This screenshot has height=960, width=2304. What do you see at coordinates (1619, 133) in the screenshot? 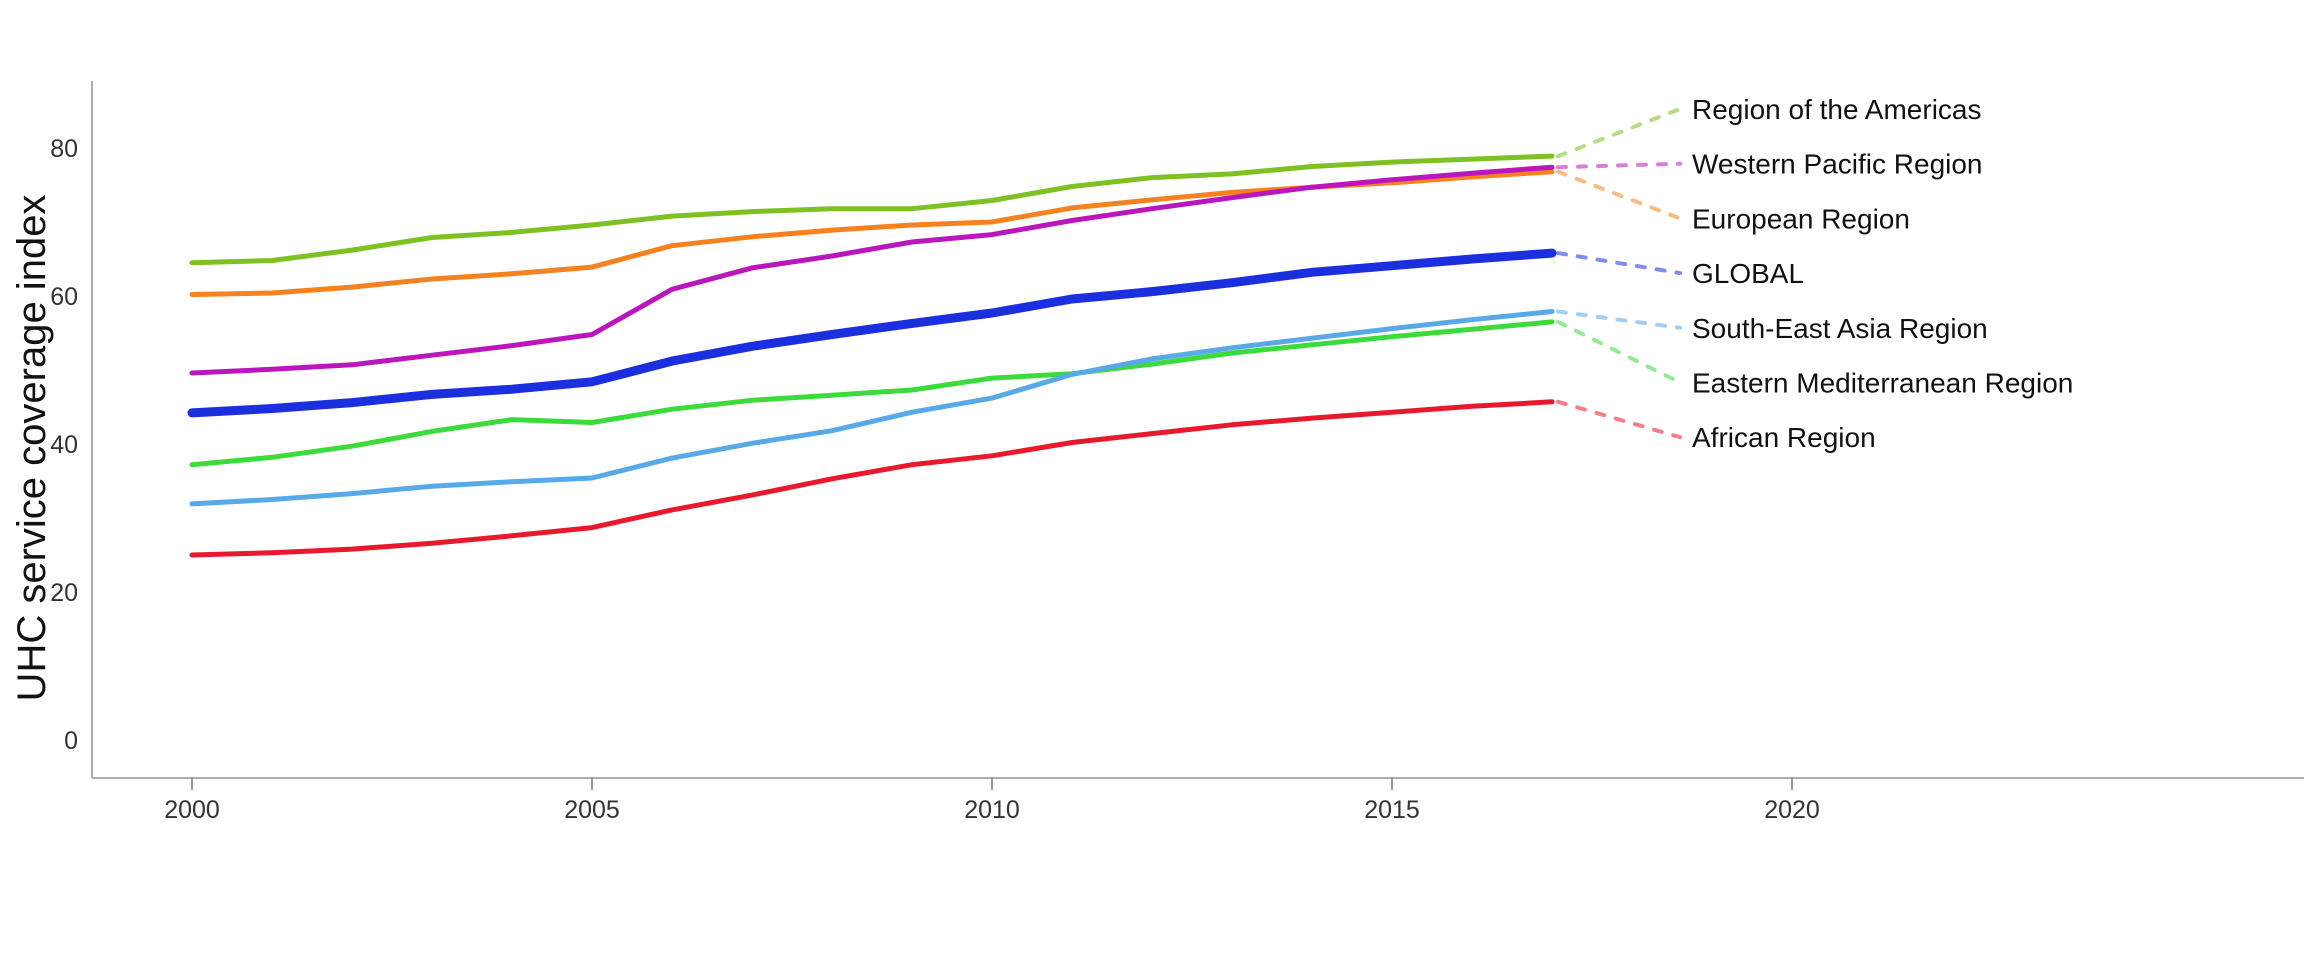
I see `leader-region-of-the-americas` at bounding box center [1619, 133].